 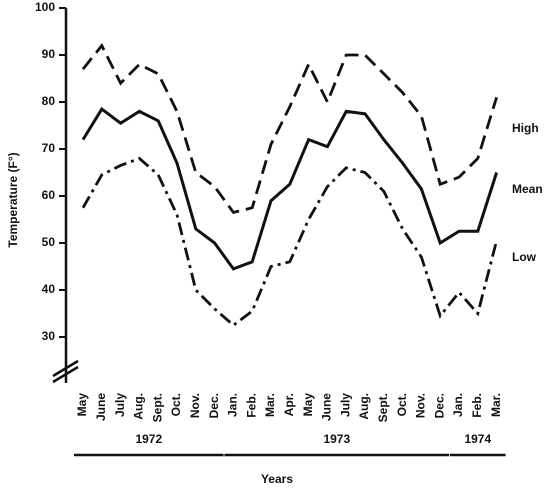 I want to click on y-tick-label: 80, so click(x=49, y=101).